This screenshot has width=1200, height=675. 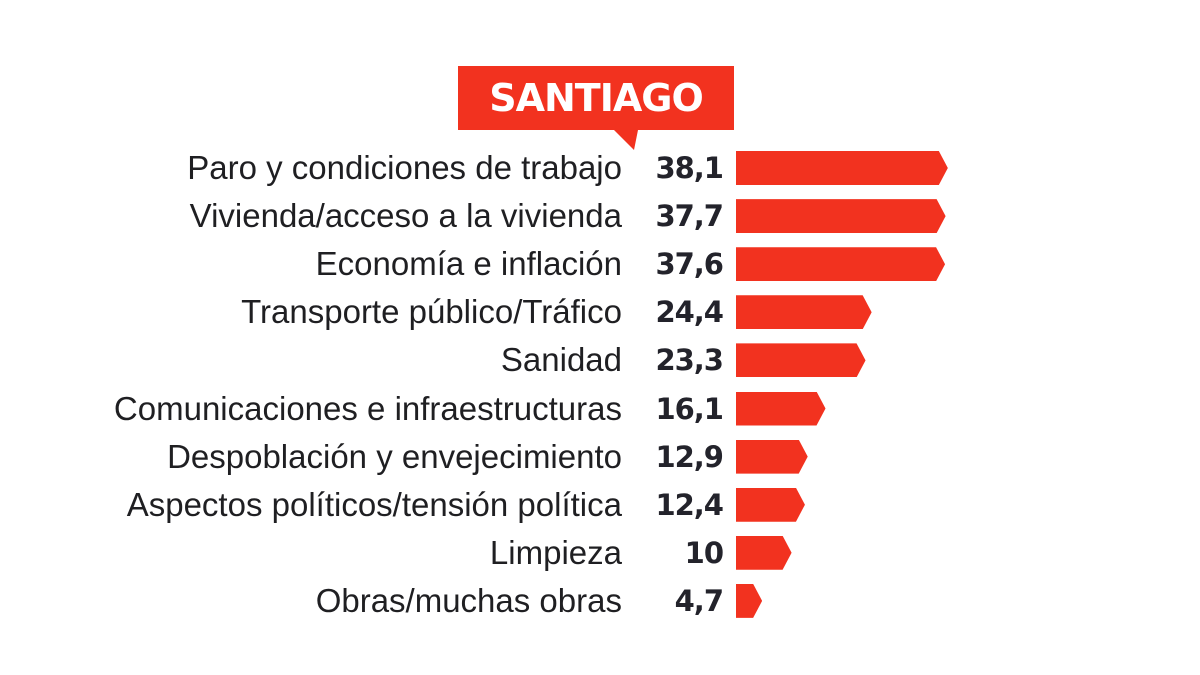 What do you see at coordinates (689, 456) in the screenshot?
I see `value-label: 12,9` at bounding box center [689, 456].